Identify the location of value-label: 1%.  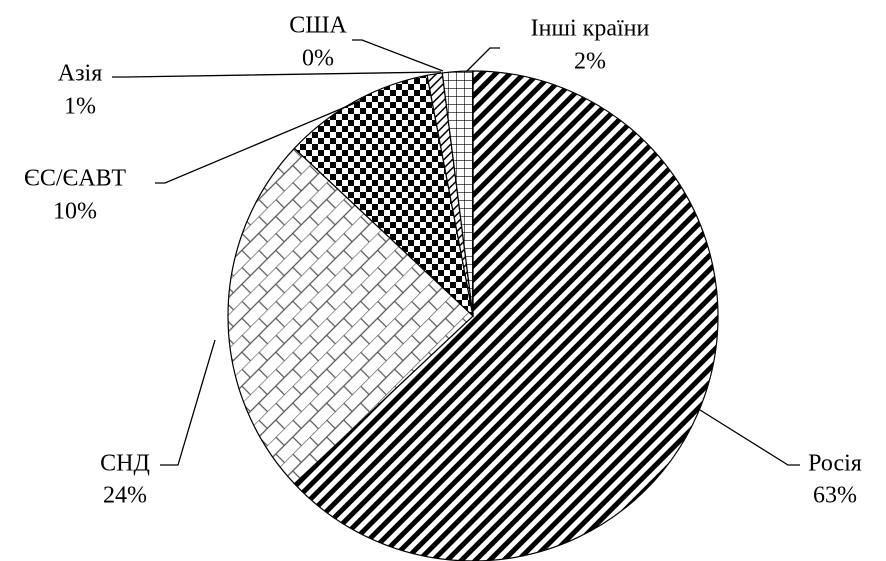
(80, 107).